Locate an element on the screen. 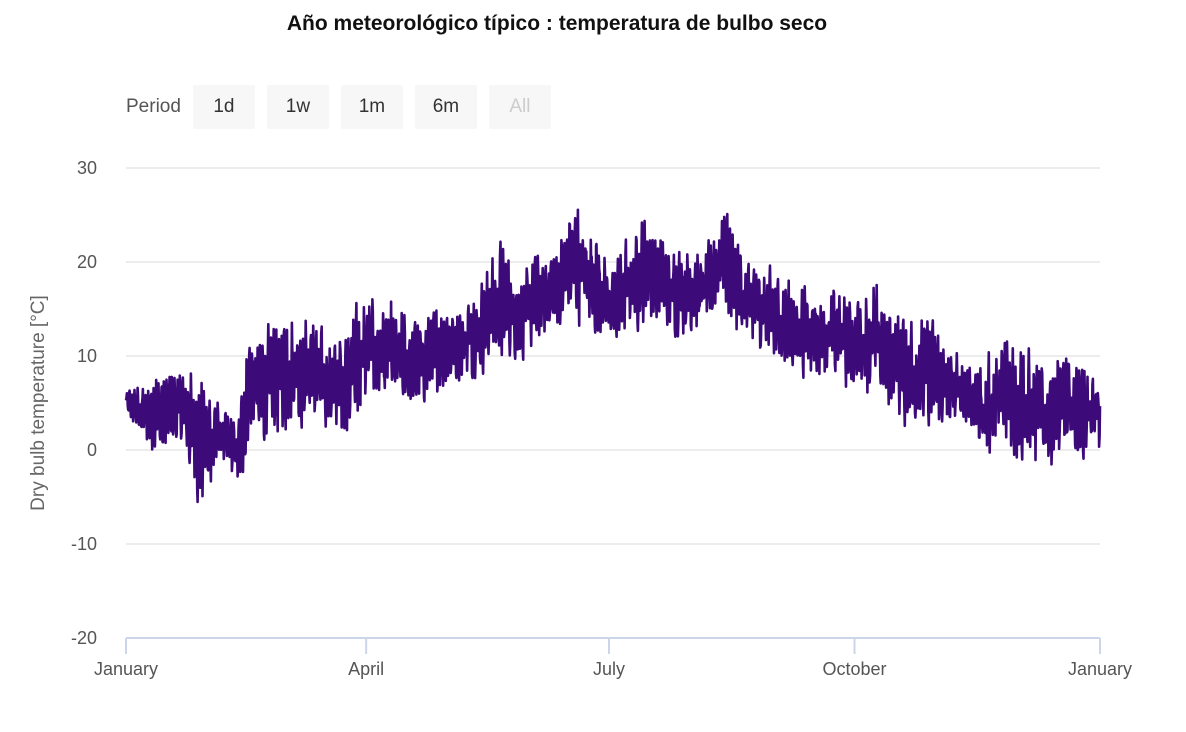  y-tick-label: 20 is located at coordinates (87, 262).